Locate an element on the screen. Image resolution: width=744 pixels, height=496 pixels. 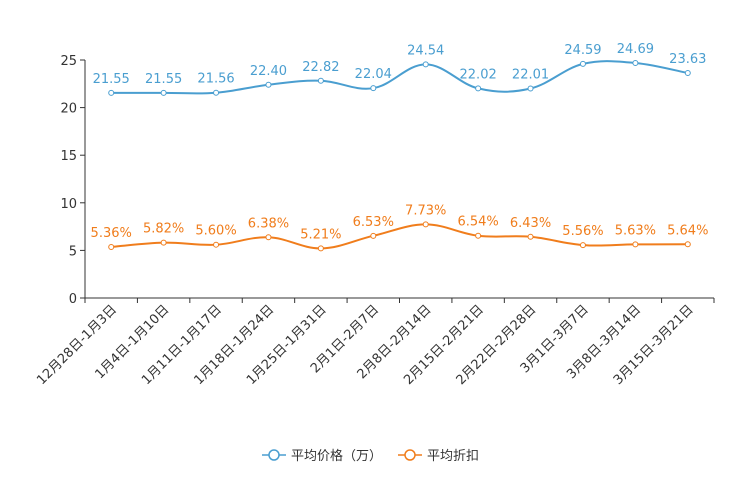
legend-label: 平均价格（万） is located at coordinates (336, 456).